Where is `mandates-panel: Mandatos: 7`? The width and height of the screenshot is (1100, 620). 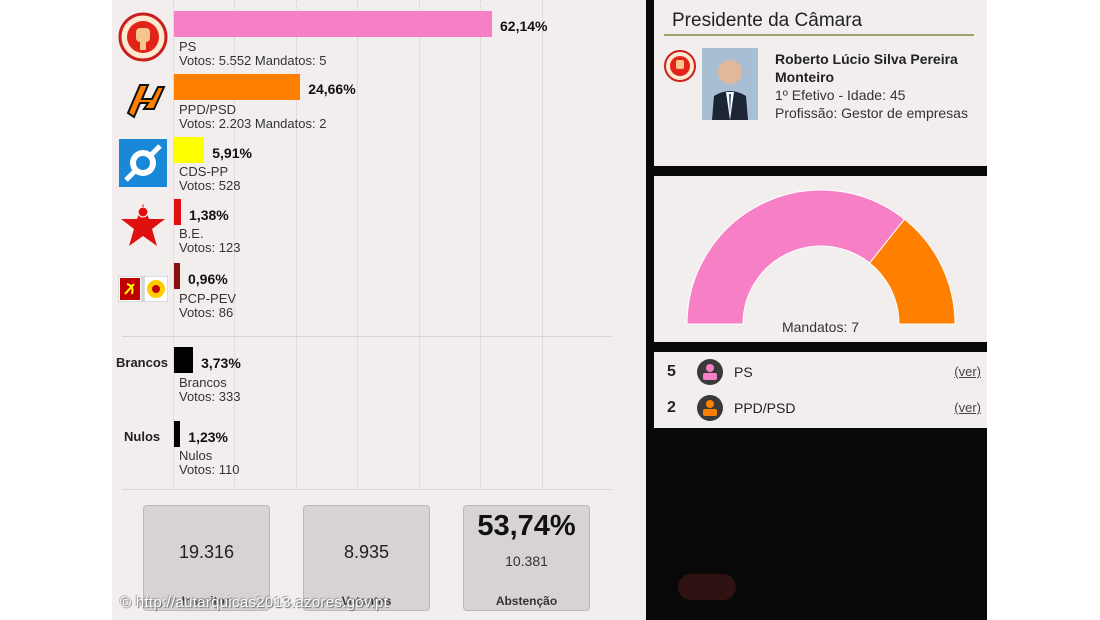 mandates-panel: Mandatos: 7 is located at coordinates (820, 259).